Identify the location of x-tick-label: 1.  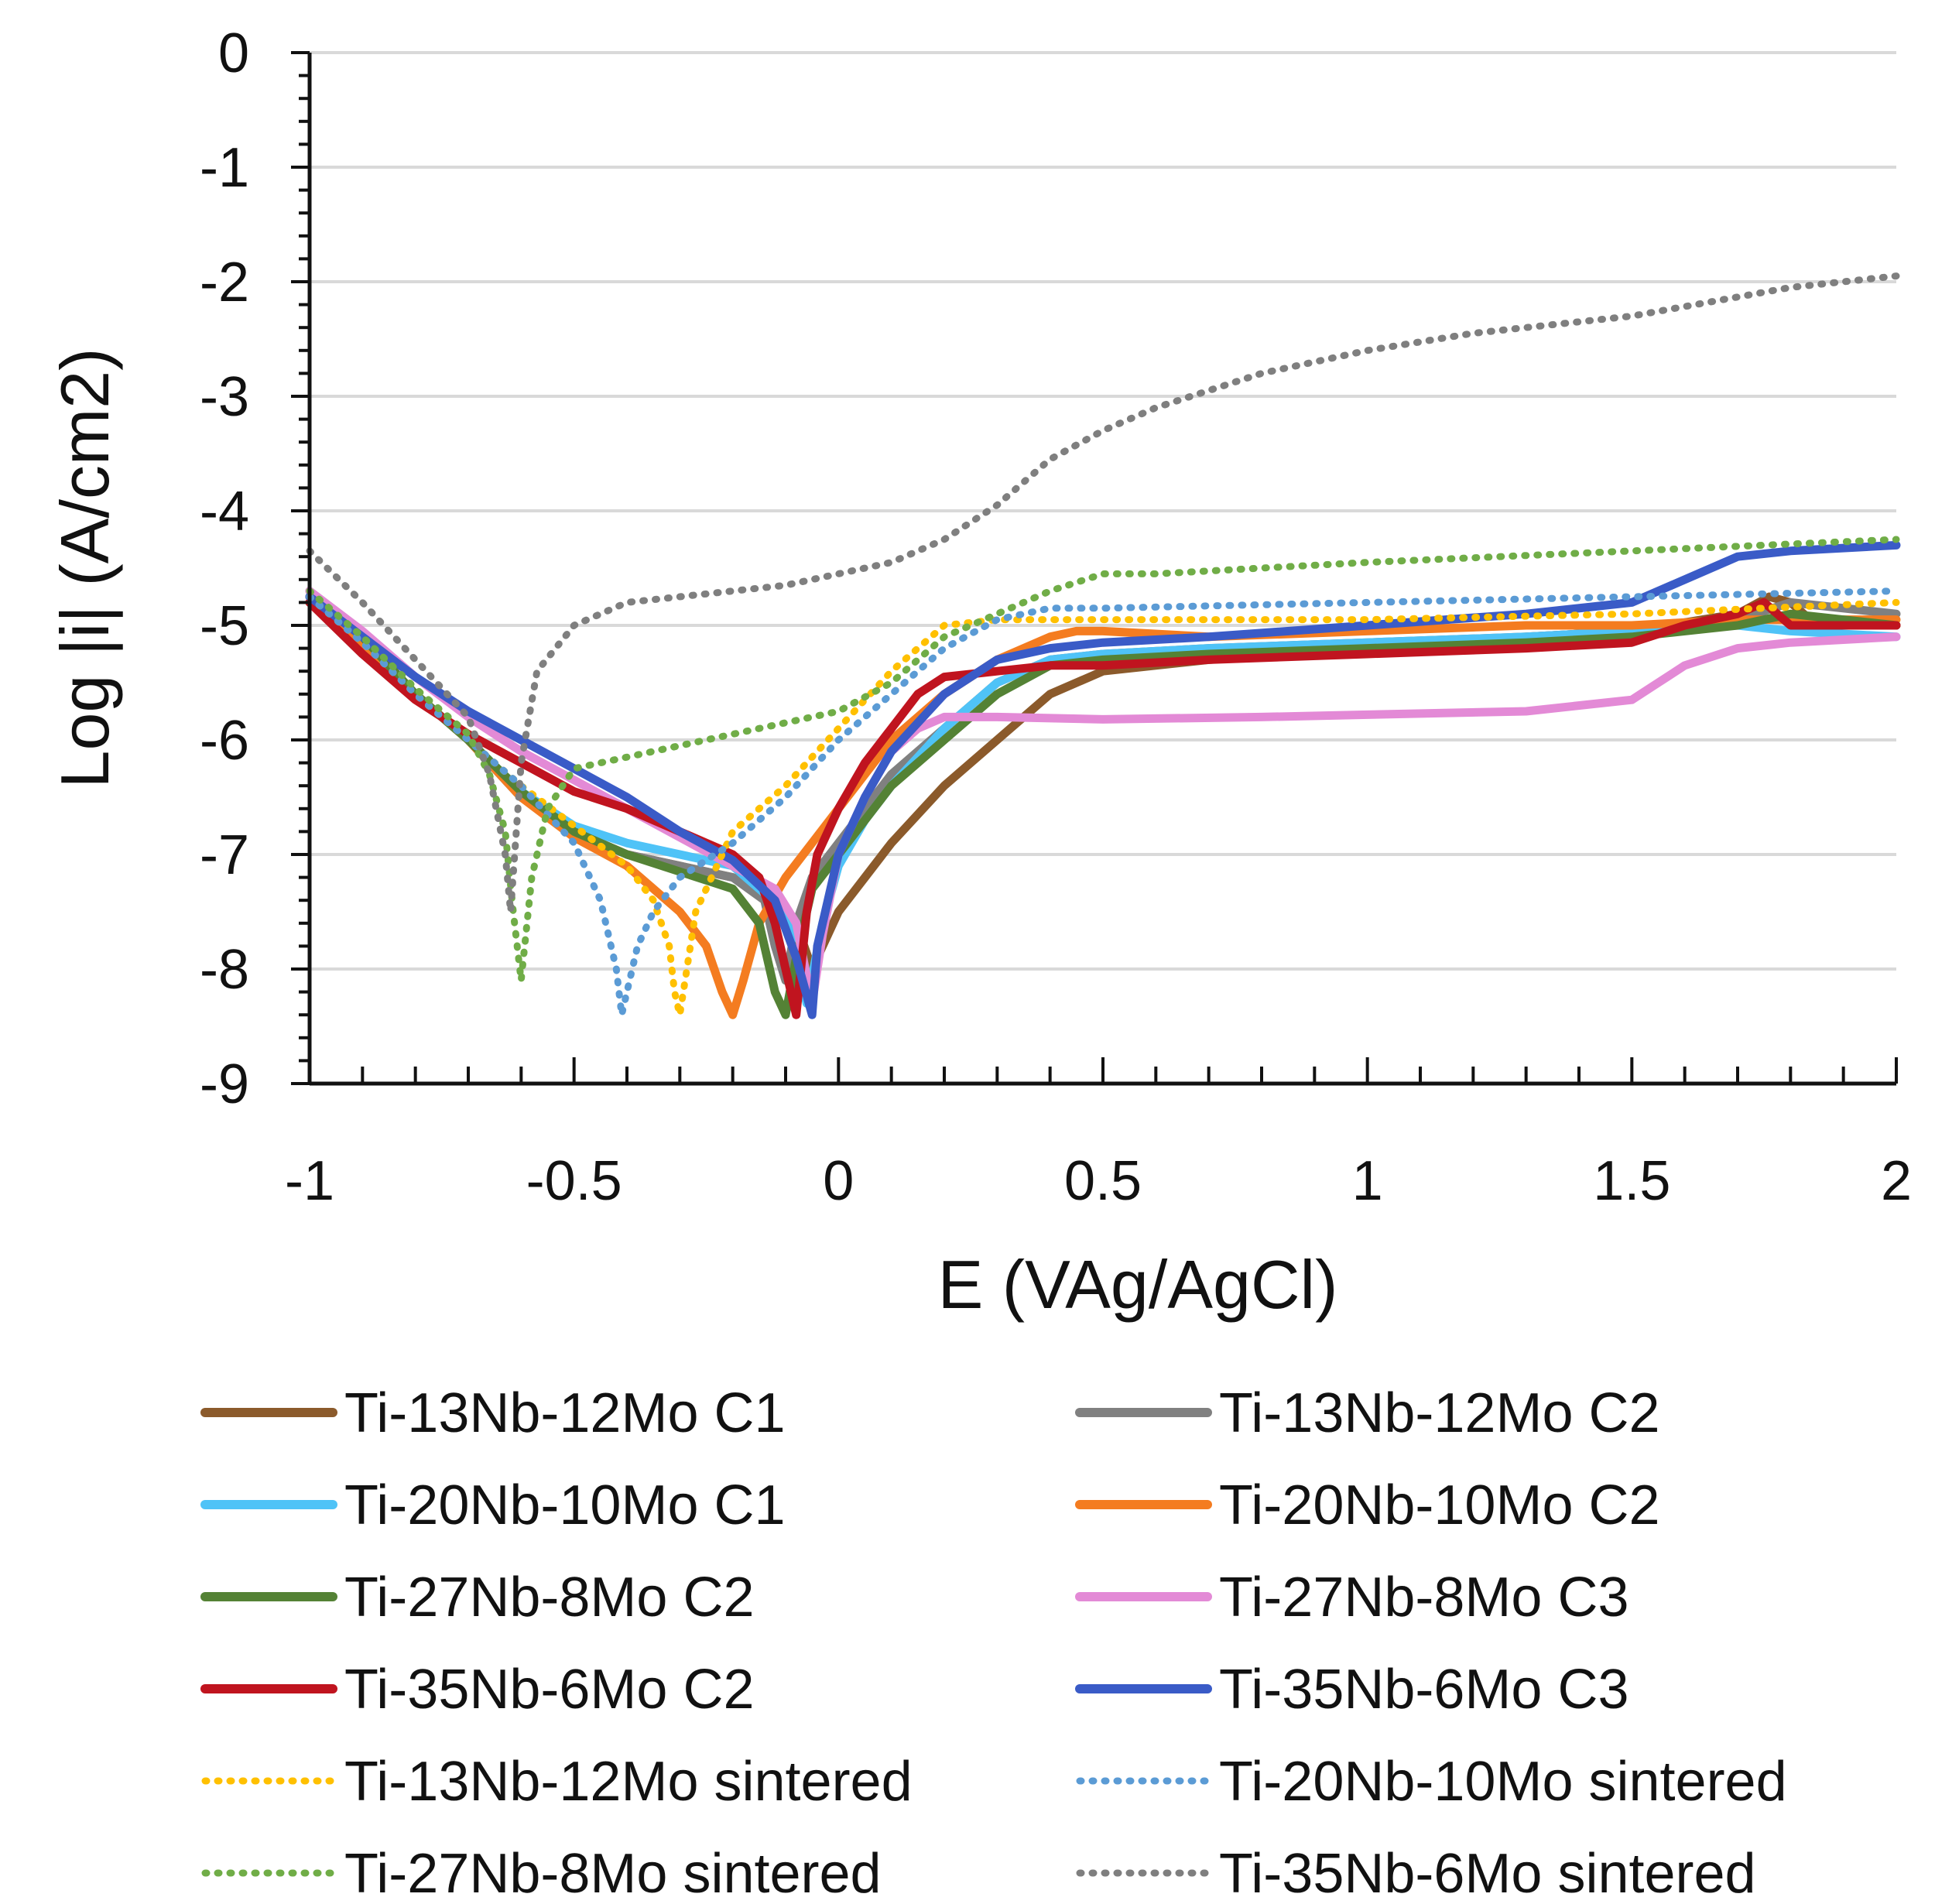
(1367, 1181).